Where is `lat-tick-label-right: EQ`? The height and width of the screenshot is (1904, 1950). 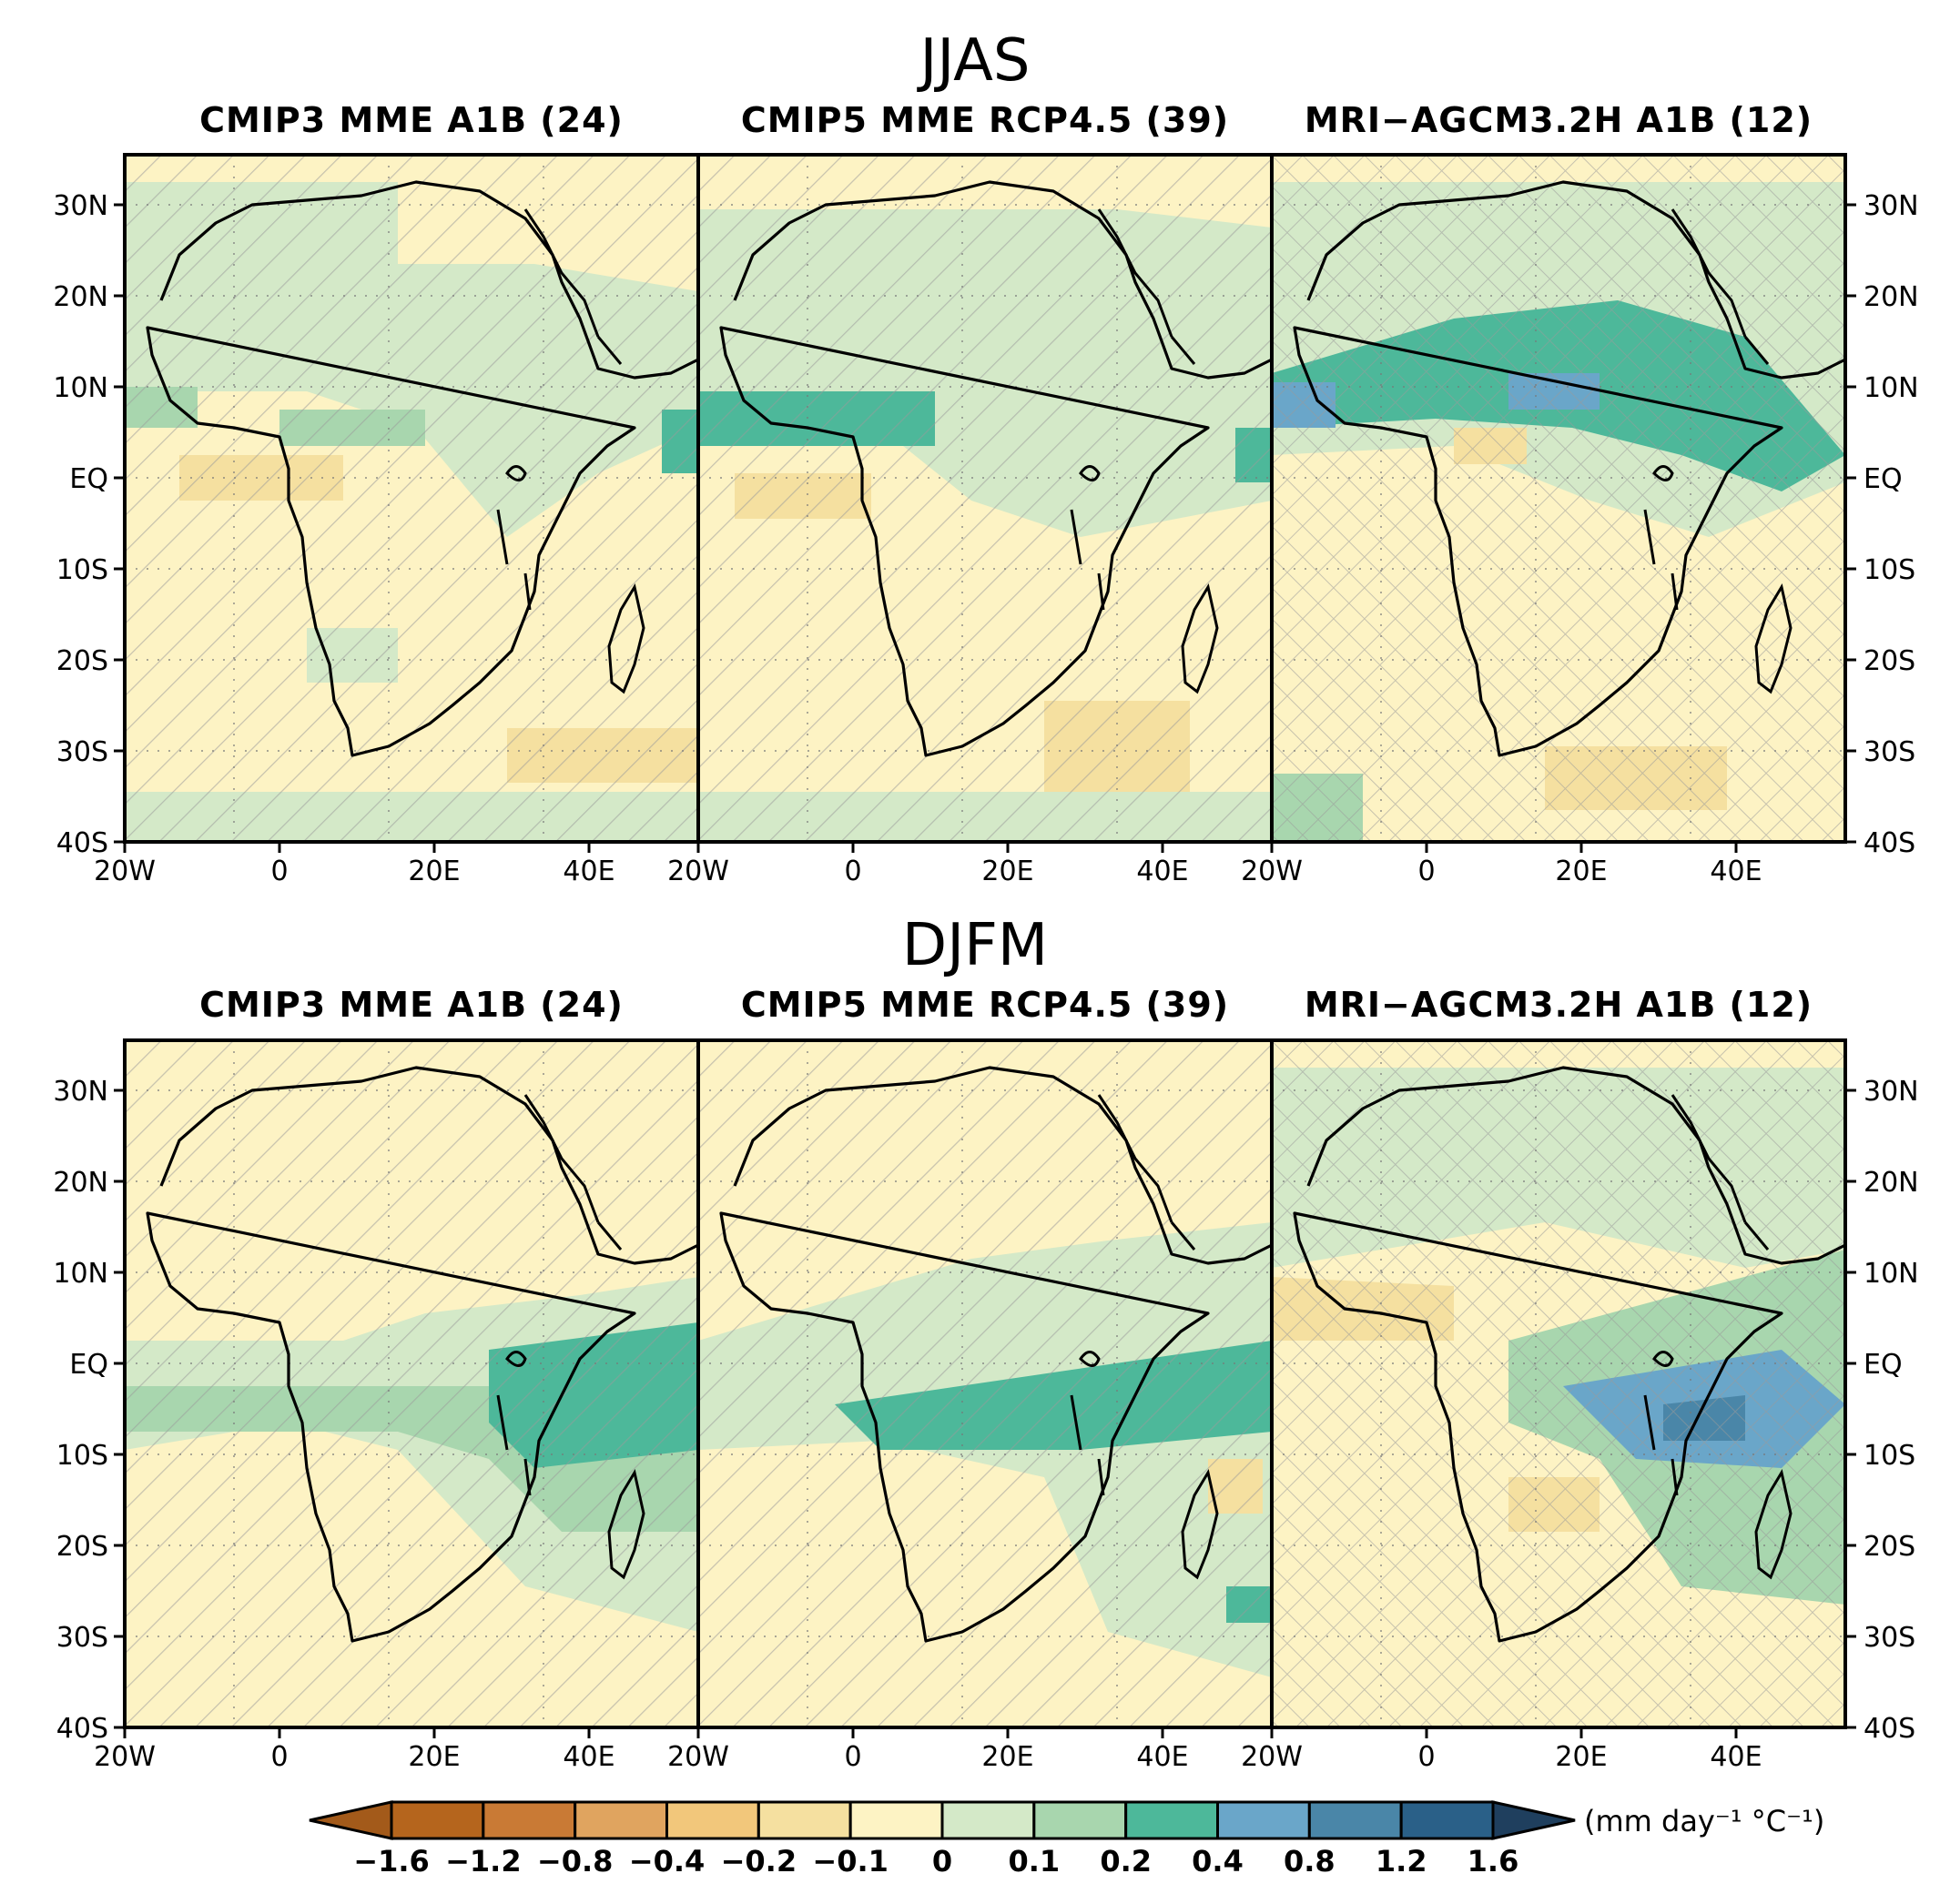 lat-tick-label-right: EQ is located at coordinates (1883, 1365).